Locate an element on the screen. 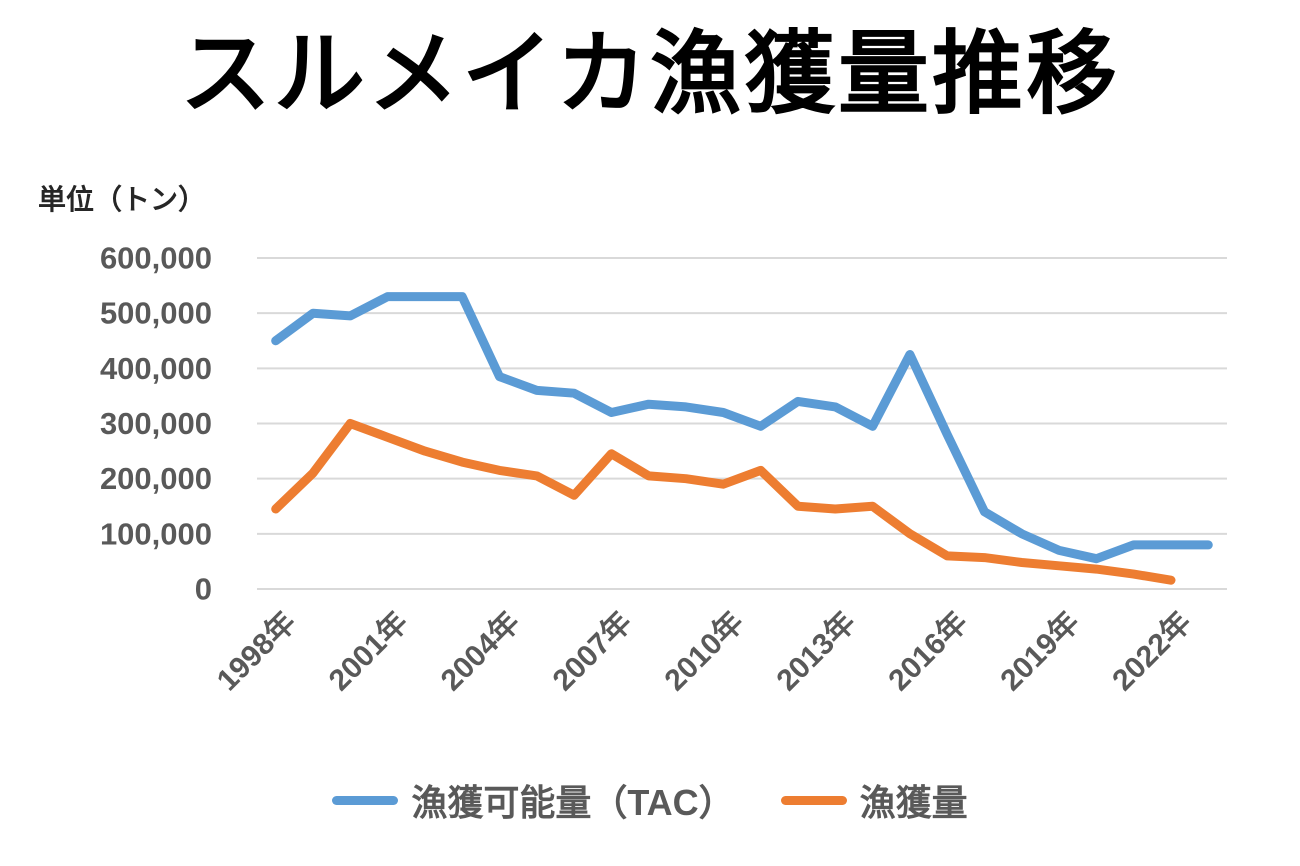 Image resolution: width=1300 pixels, height=866 pixels. chart-legend: 漁獲可能量（TAC） 漁獲量 is located at coordinates (650, 800).